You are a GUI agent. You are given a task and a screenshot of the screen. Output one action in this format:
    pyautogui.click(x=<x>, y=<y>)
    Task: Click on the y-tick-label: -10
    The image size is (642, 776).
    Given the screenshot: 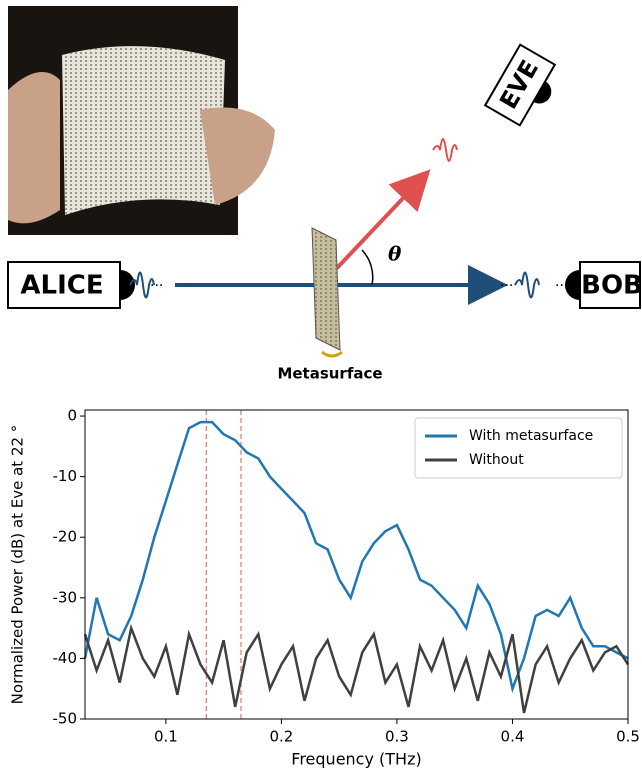 What is the action you would take?
    pyautogui.click(x=65, y=476)
    